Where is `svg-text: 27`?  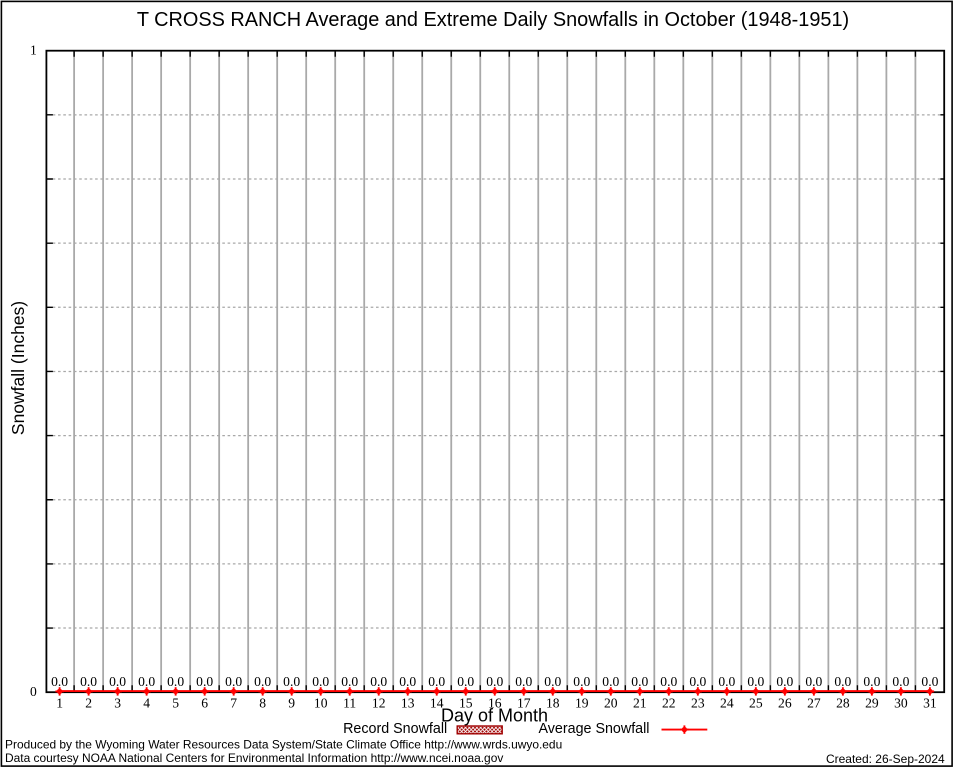 svg-text: 27 is located at coordinates (814, 703).